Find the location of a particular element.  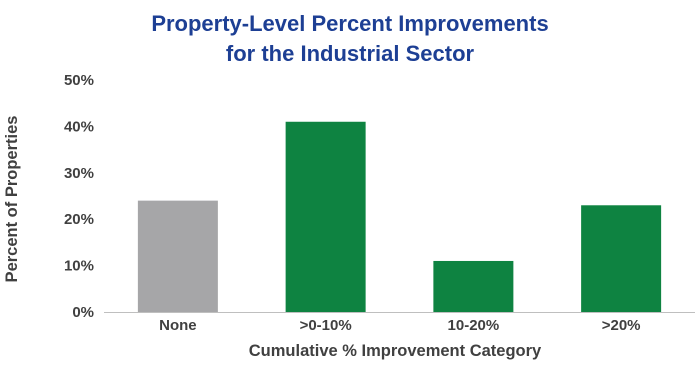

y-tick-label: 20% is located at coordinates (79, 219).